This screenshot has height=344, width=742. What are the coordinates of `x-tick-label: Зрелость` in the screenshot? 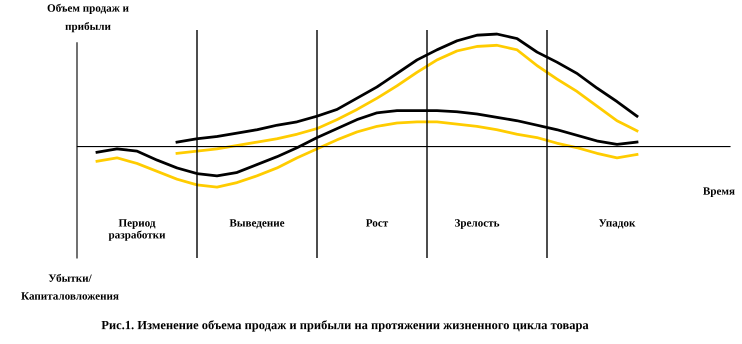 It's located at (477, 224).